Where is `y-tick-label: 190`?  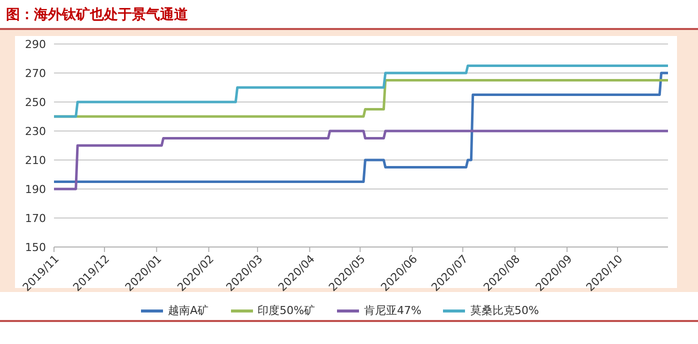 y-tick-label: 190 is located at coordinates (35, 189).